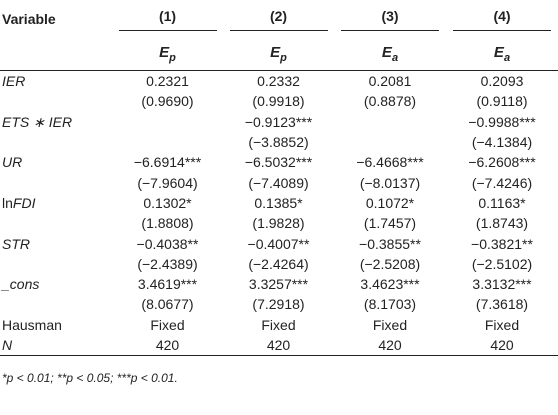 Image resolution: width=558 pixels, height=415 pixels. What do you see at coordinates (16, 243) in the screenshot?
I see `row-label-part: STR` at bounding box center [16, 243].